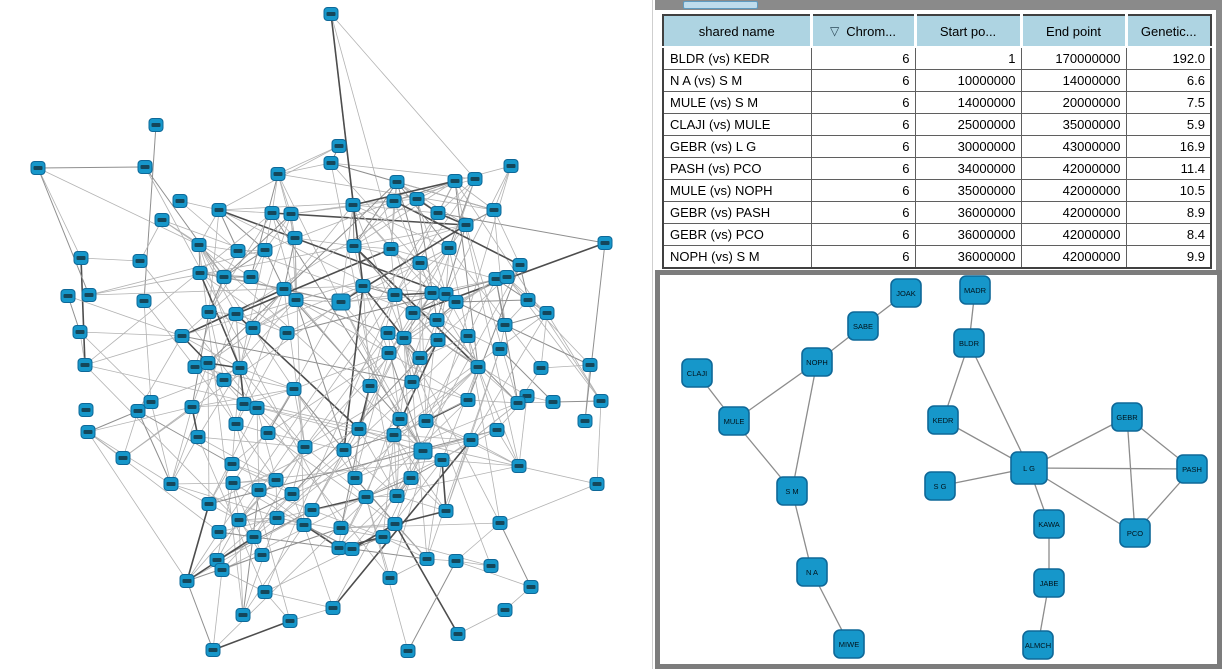  What do you see at coordinates (1110, 468) in the screenshot?
I see `subnetwork-edge` at bounding box center [1110, 468].